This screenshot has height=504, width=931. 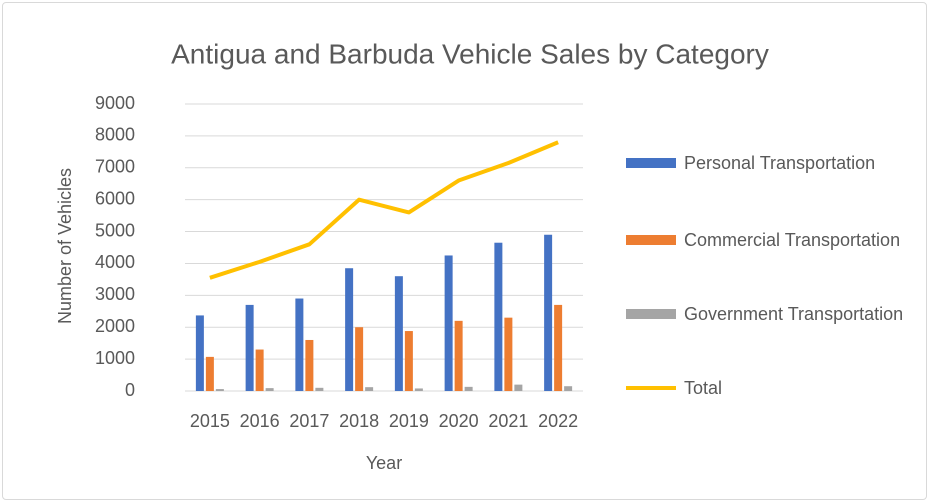 I want to click on x-tick-label: 2019, so click(x=409, y=421).